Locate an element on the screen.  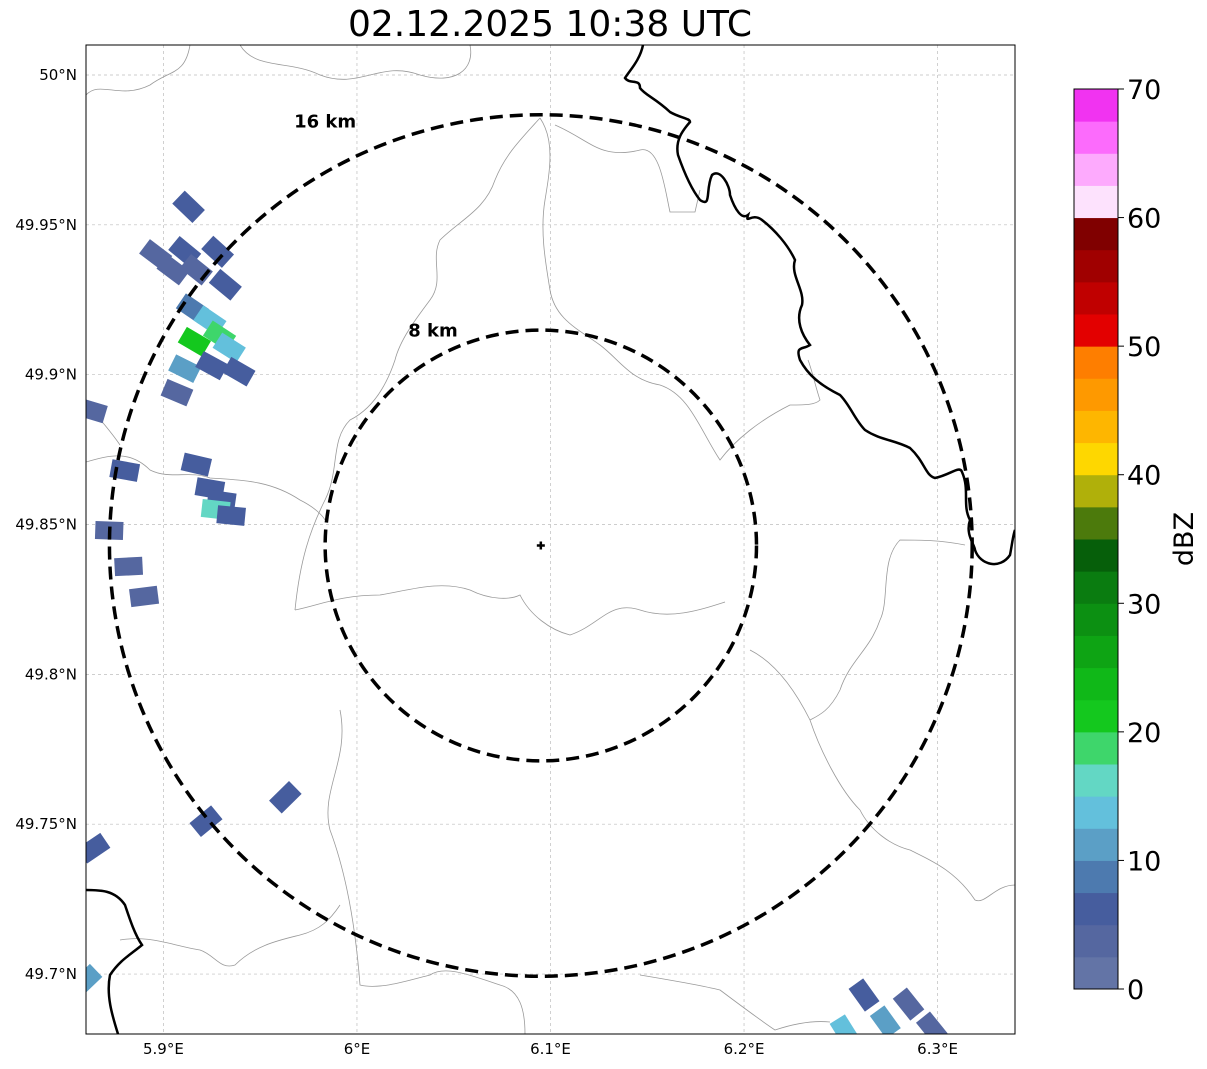
colorbar-tick-label: 30 is located at coordinates (1144, 604).